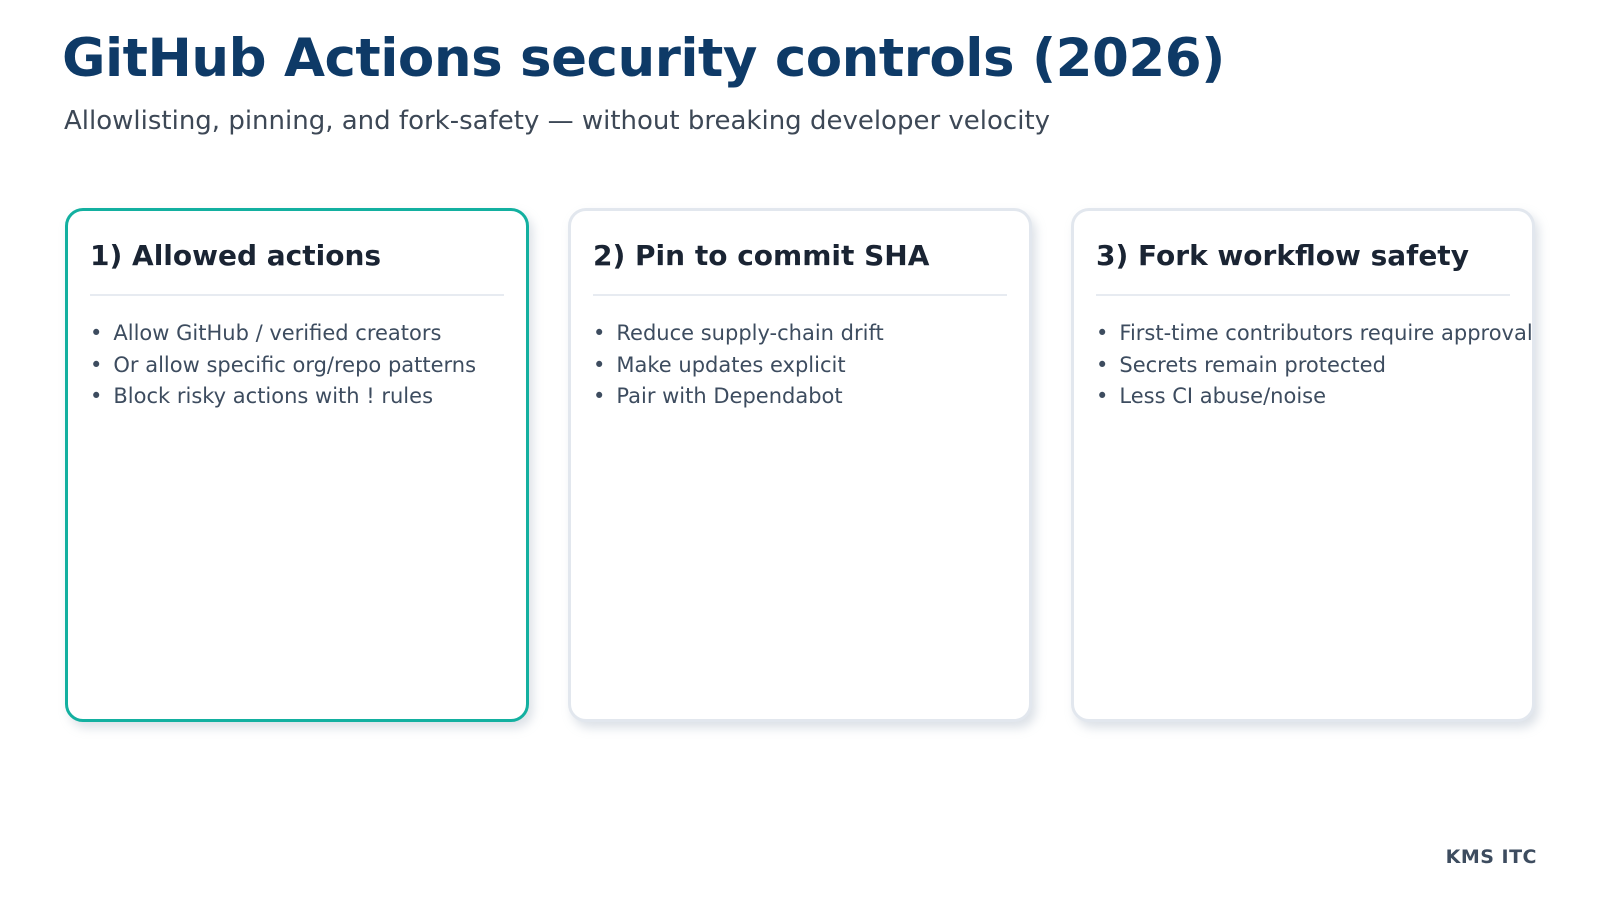 The image size is (1600, 900). I want to click on bullet-item: Reduce supply-chain drift, so click(800, 334).